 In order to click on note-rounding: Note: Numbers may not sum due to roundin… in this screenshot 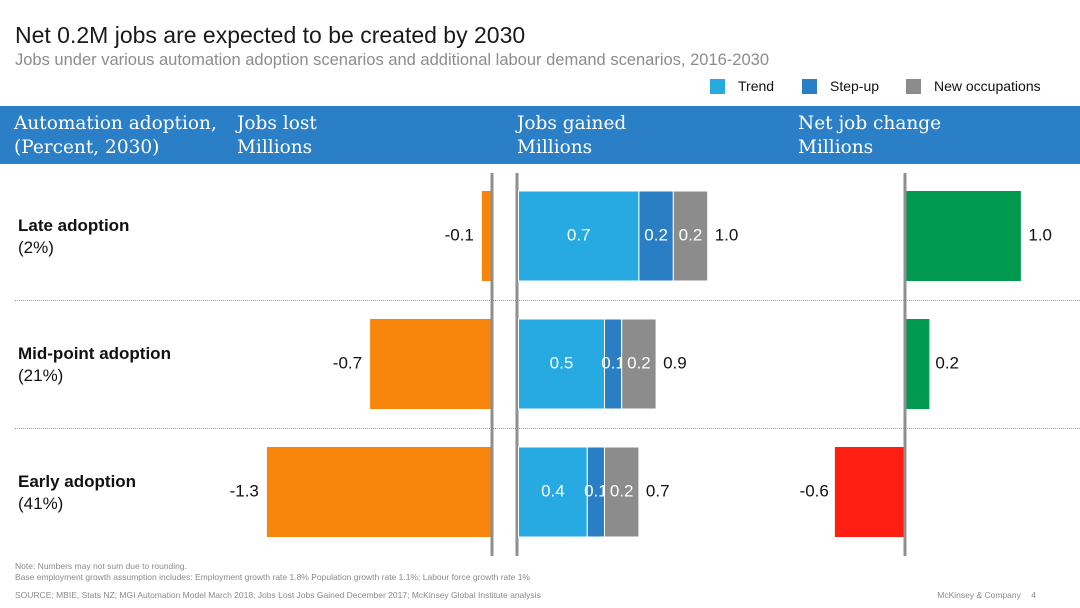, I will do `click(101, 566)`.